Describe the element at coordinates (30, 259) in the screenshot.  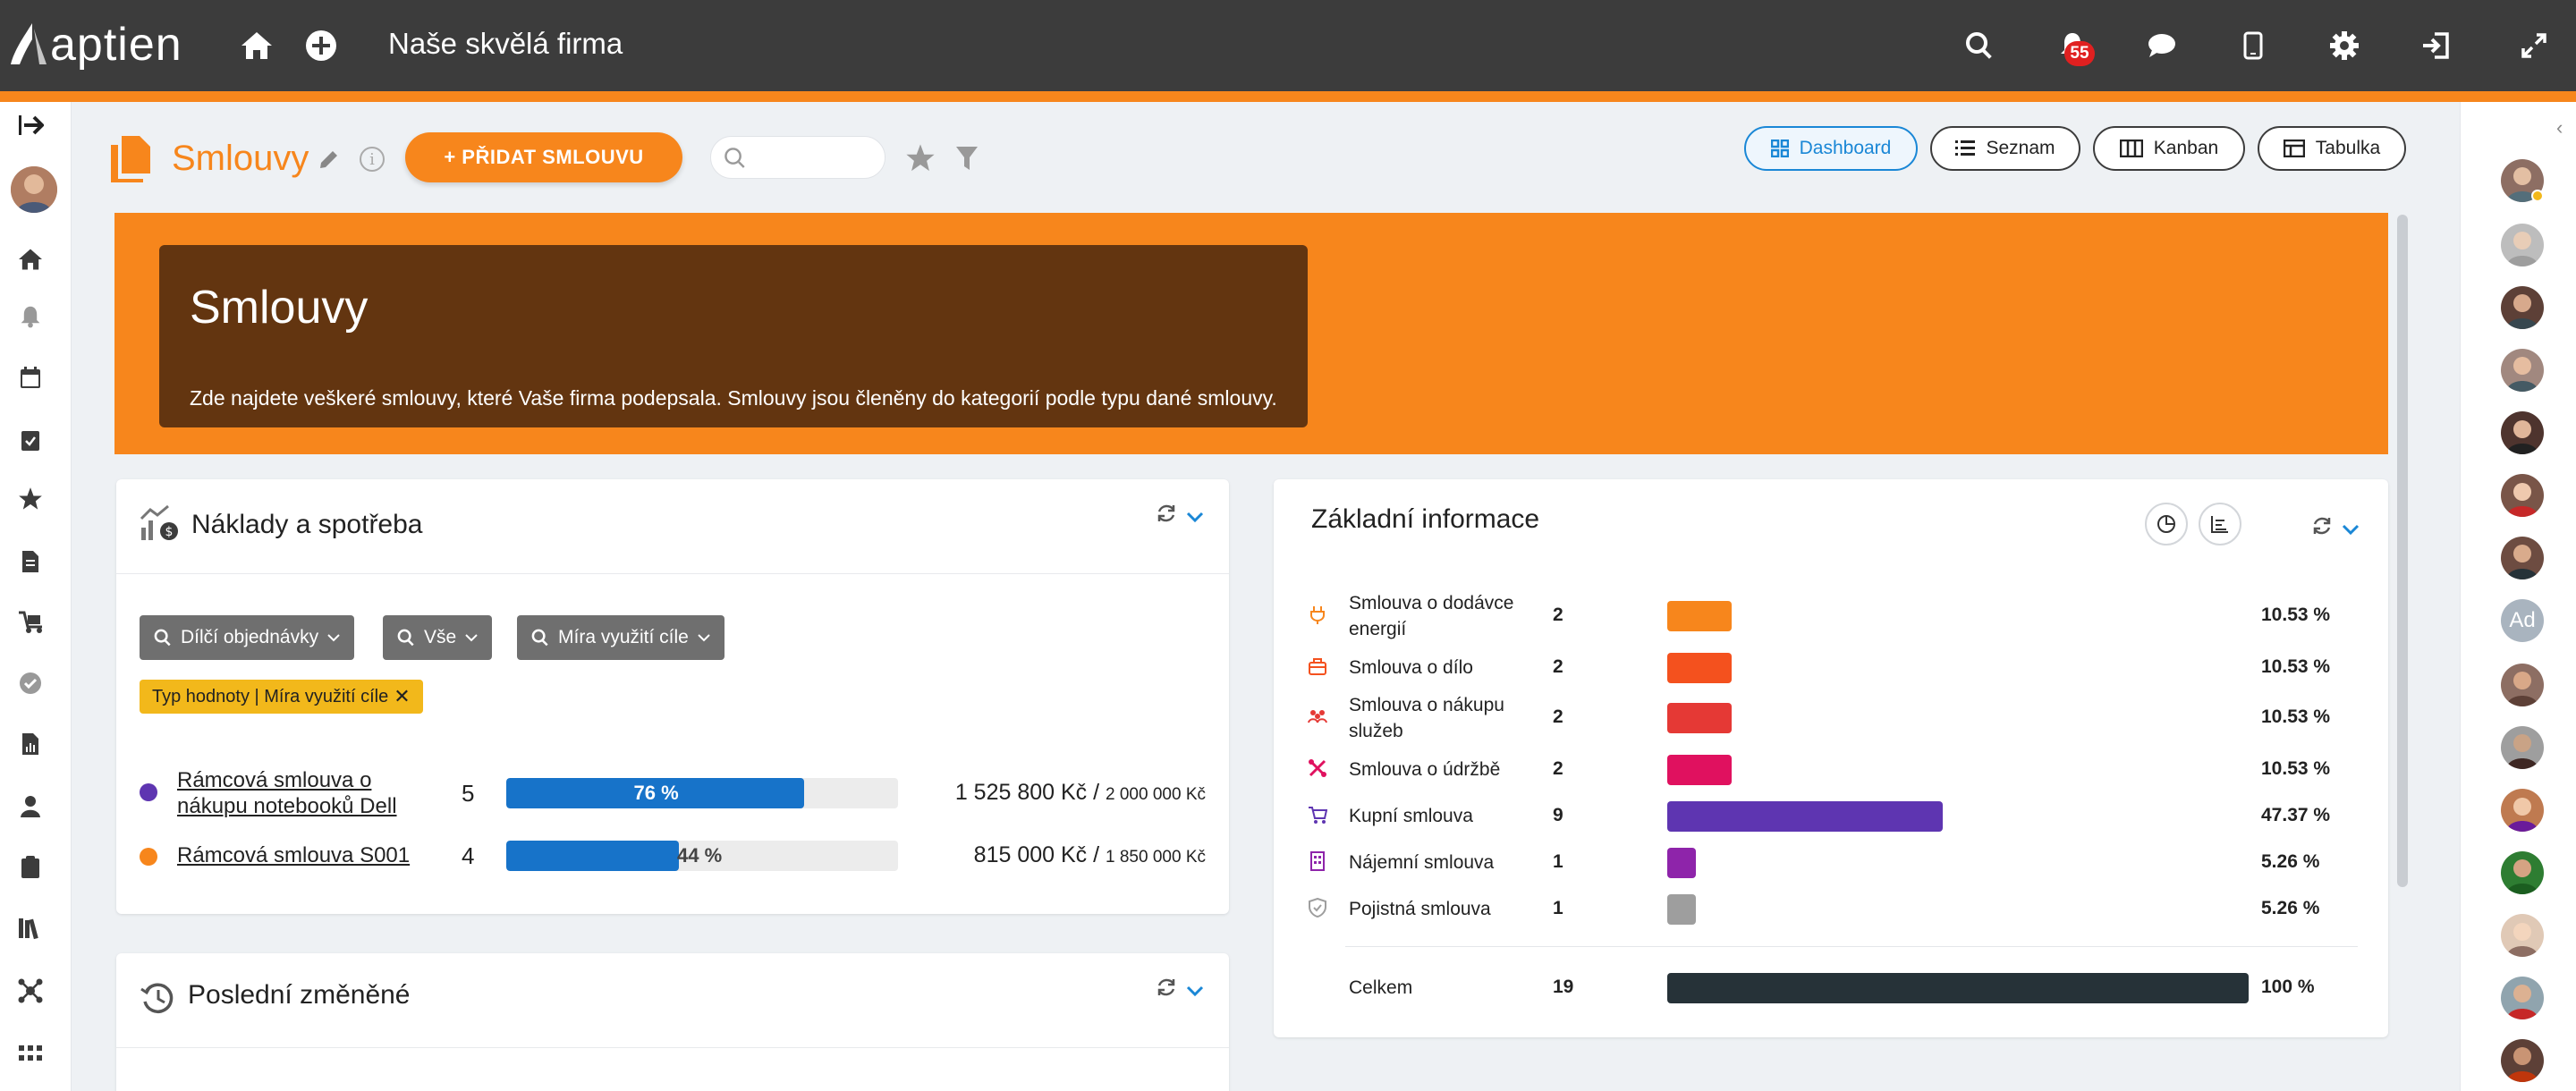
I see `home-nav-icon` at that location.